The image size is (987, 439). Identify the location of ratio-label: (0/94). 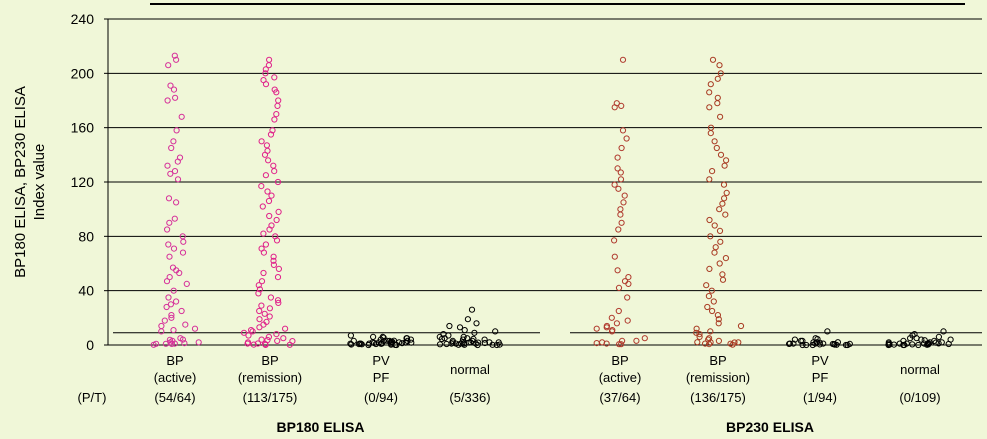
(381, 397).